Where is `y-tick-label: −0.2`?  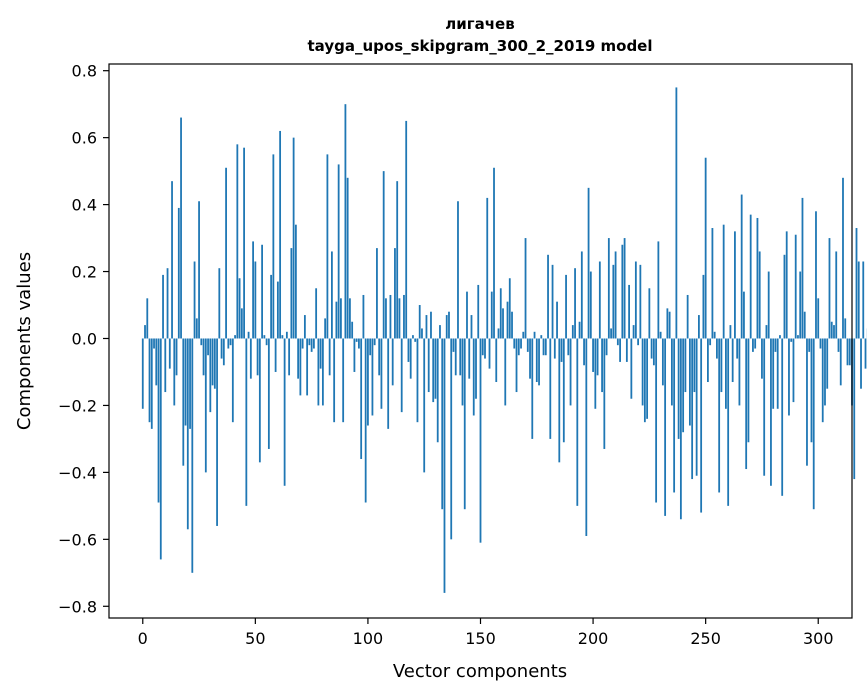 y-tick-label: −0.2 is located at coordinates (77, 405).